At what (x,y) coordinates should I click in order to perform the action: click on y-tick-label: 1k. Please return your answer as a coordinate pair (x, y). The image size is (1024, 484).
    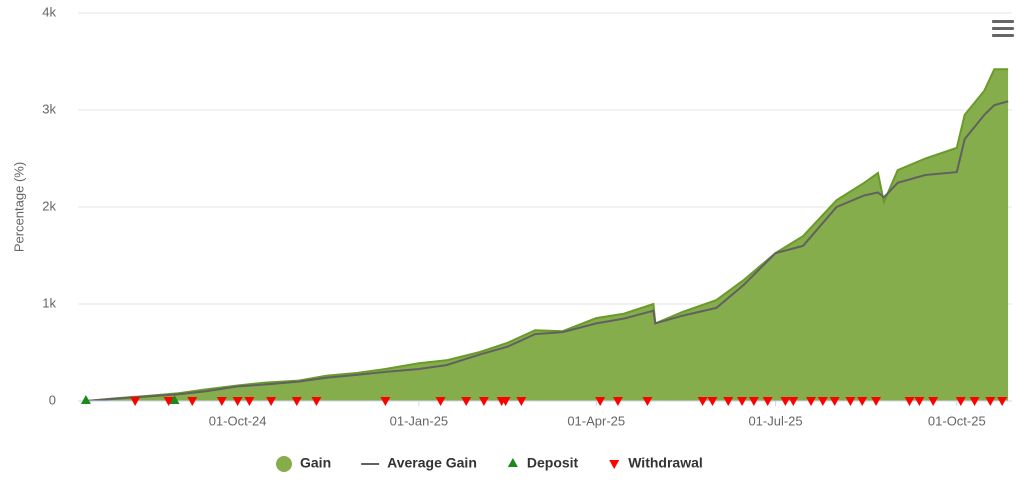
    Looking at the image, I should click on (49, 302).